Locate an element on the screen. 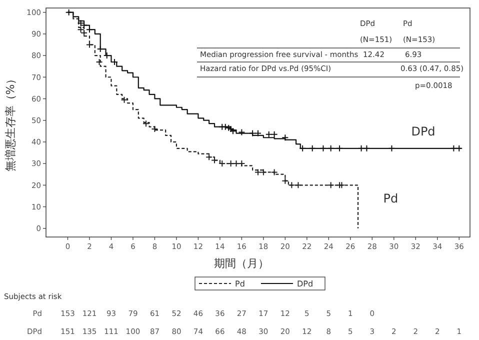  legend-label: Pd is located at coordinates (240, 284).